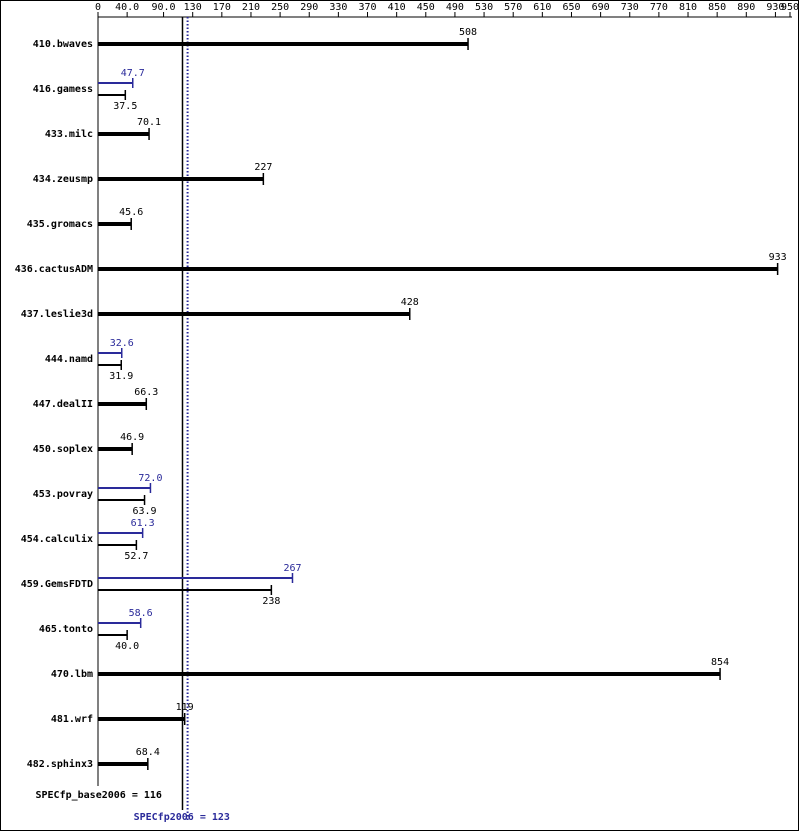  What do you see at coordinates (63, 404) in the screenshot?
I see `category-label: 447.dealII` at bounding box center [63, 404].